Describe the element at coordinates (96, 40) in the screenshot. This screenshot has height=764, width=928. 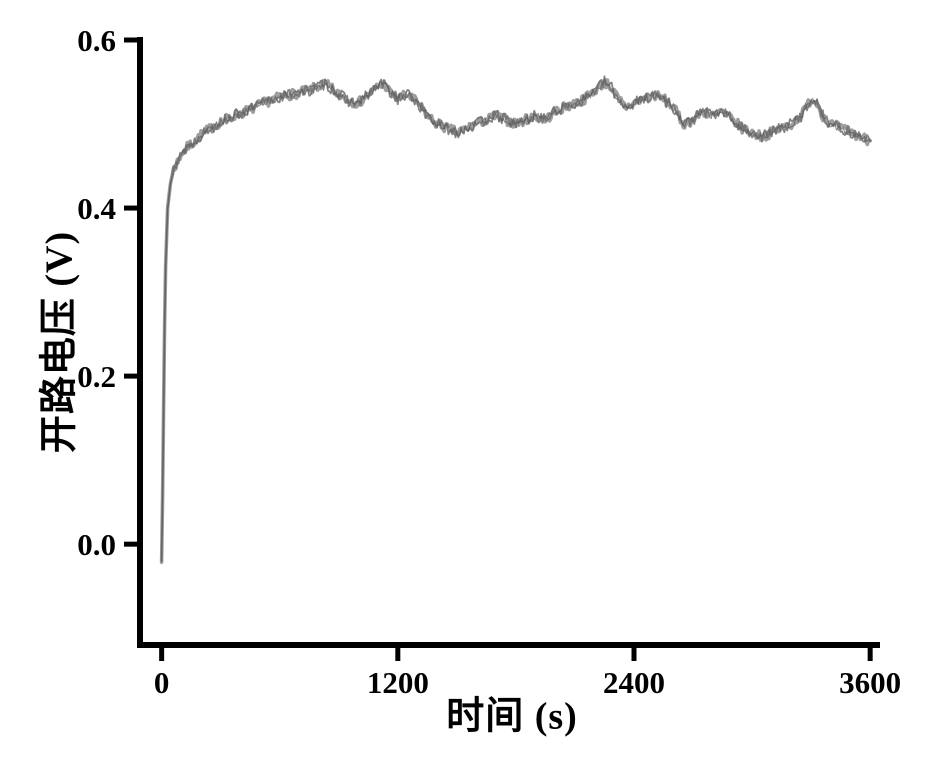
I see `y-tick-label: 0.6` at that location.